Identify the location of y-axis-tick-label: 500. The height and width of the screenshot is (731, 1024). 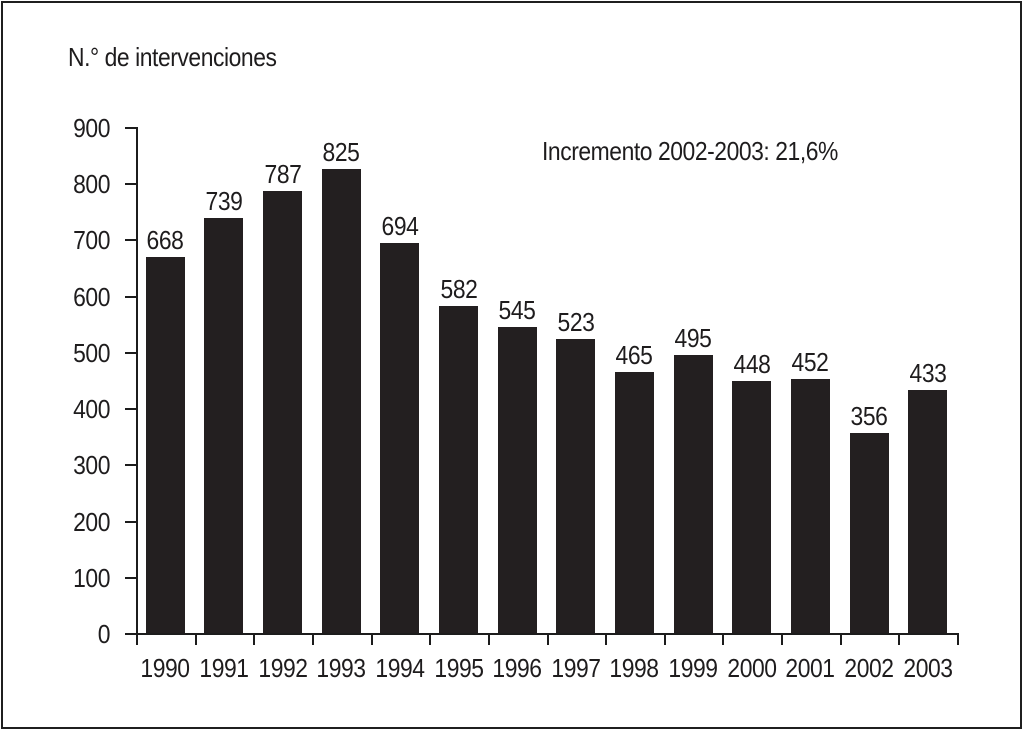
(91, 353).